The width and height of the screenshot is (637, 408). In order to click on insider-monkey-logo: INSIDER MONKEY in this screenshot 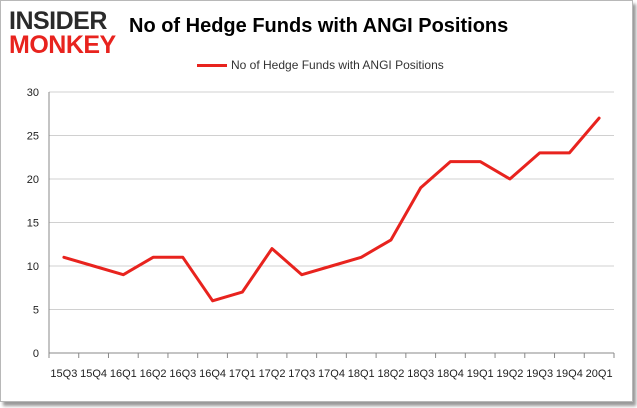, I will do `click(65, 33)`.